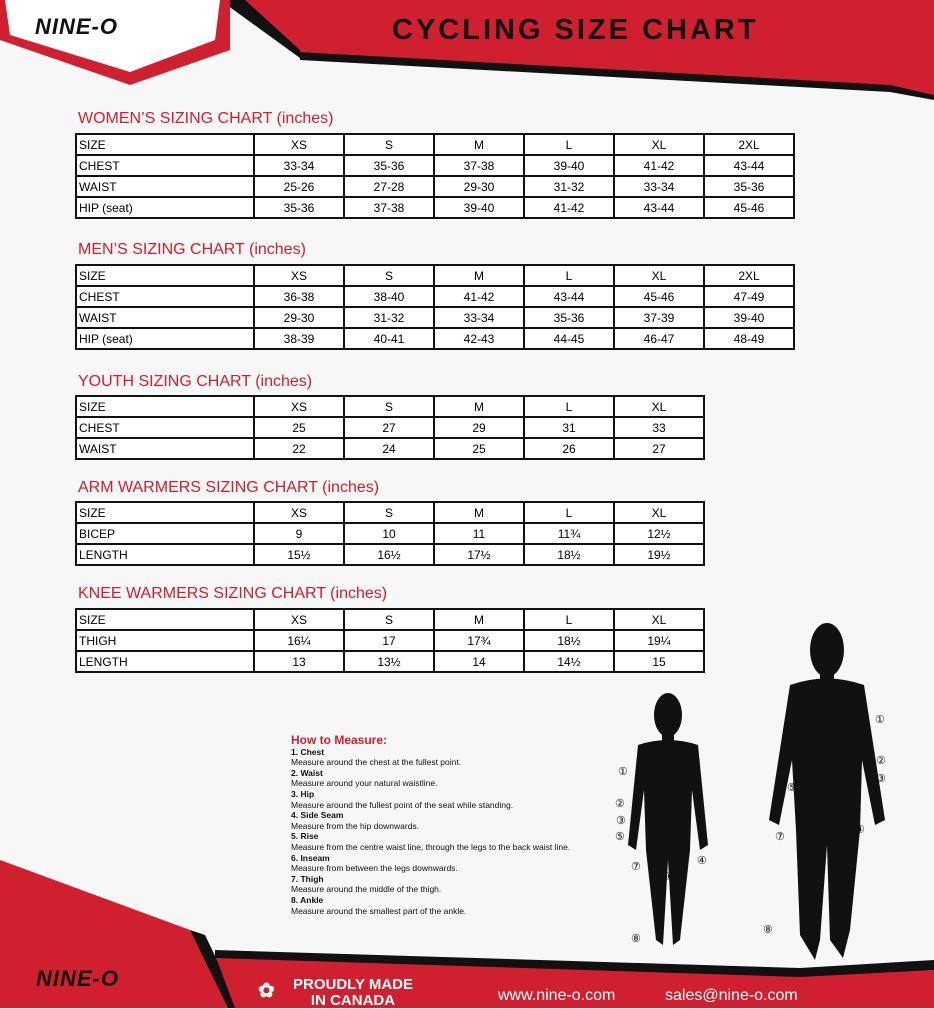  I want to click on header-logo: NINE-O, so click(76, 26).